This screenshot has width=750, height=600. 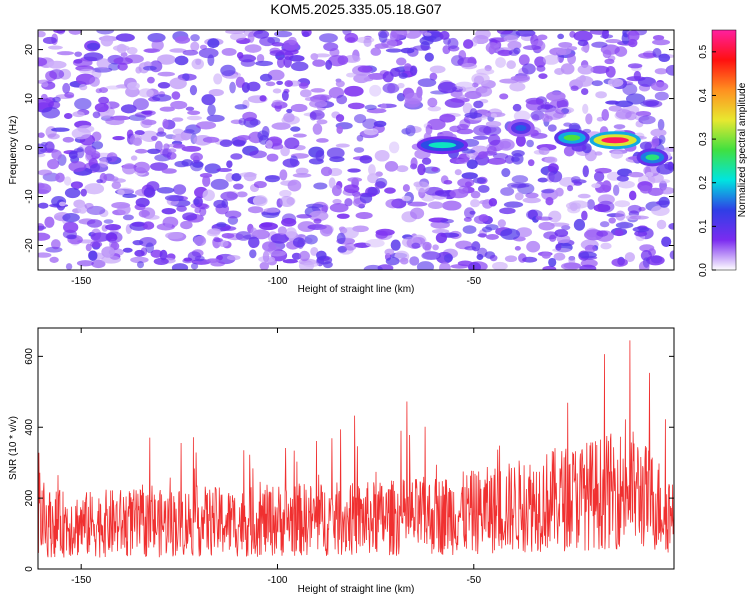 What do you see at coordinates (474, 580) in the screenshot?
I see `x-tick-label: -50` at bounding box center [474, 580].